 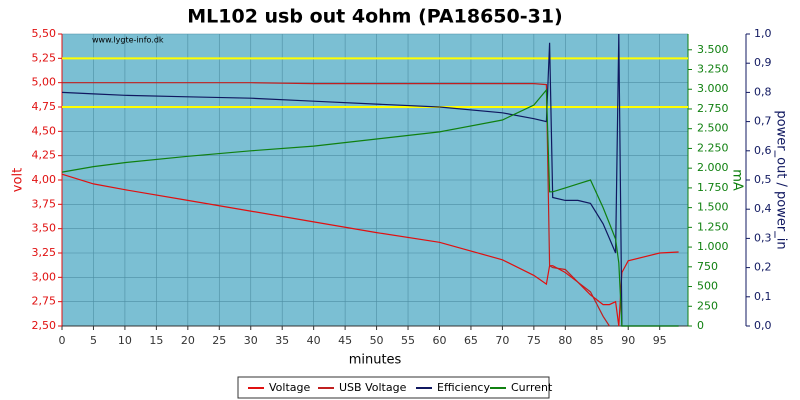 What do you see at coordinates (713, 128) in the screenshot?
I see `y2-tick-label: 2.500` at bounding box center [713, 128].